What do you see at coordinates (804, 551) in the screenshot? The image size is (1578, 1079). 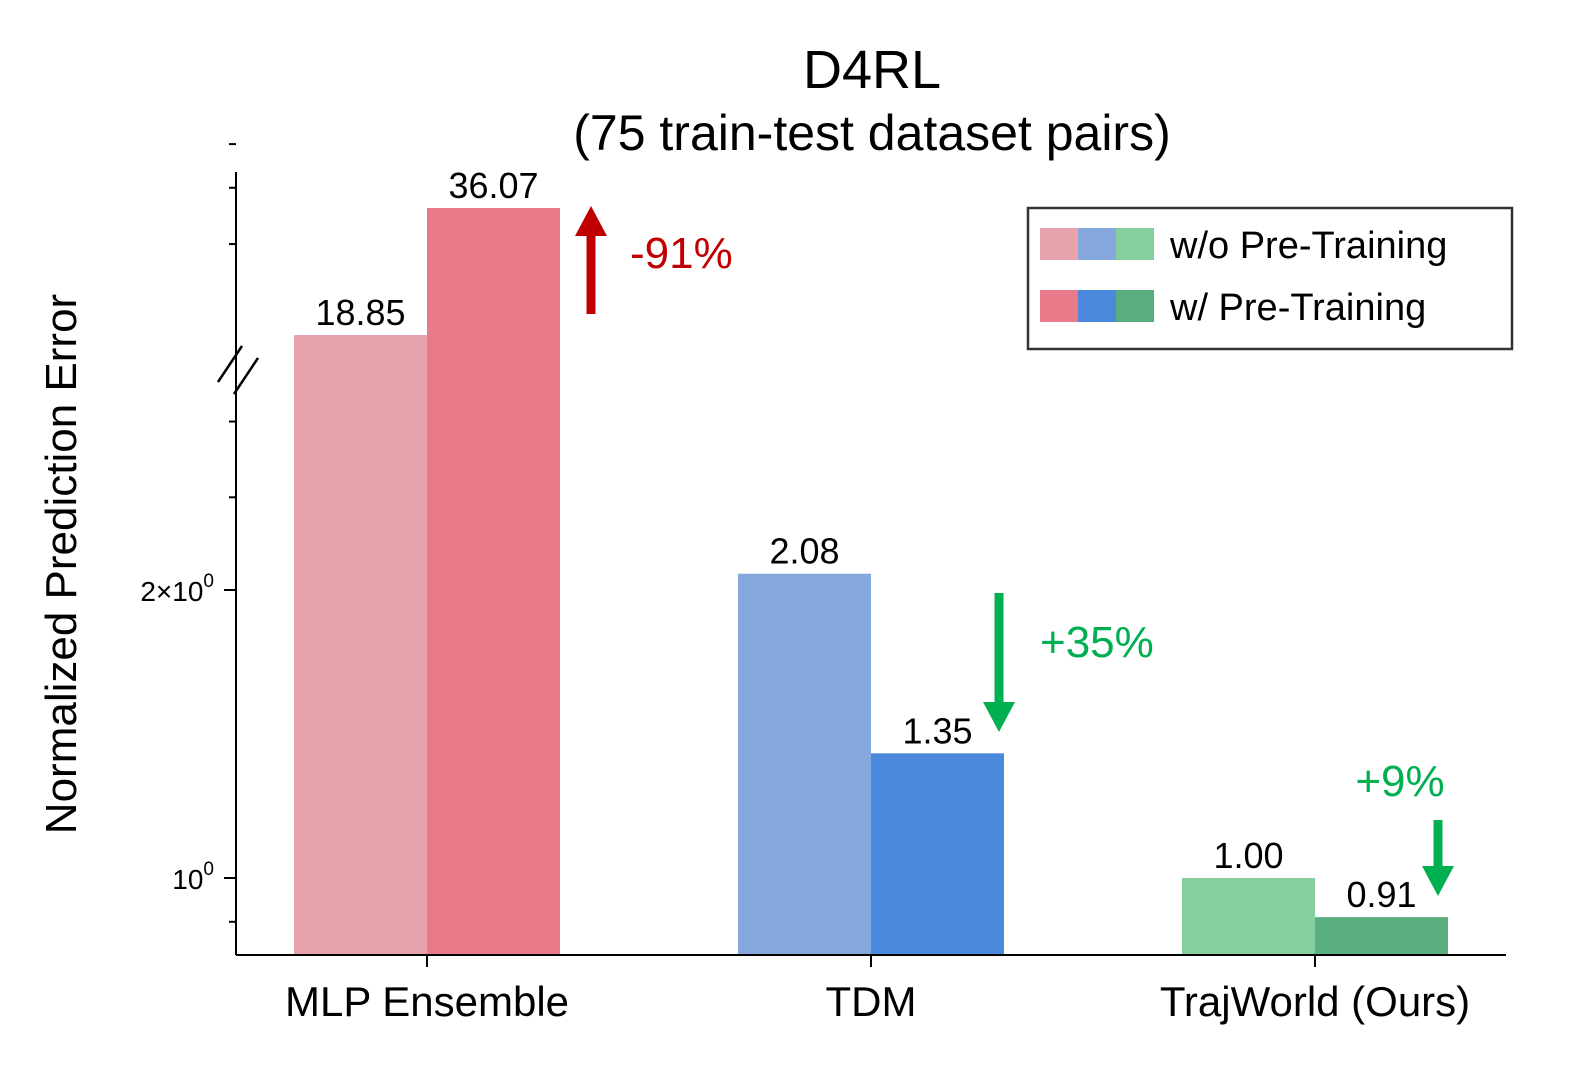 I see `bar-value-label: 2.08` at bounding box center [804, 551].